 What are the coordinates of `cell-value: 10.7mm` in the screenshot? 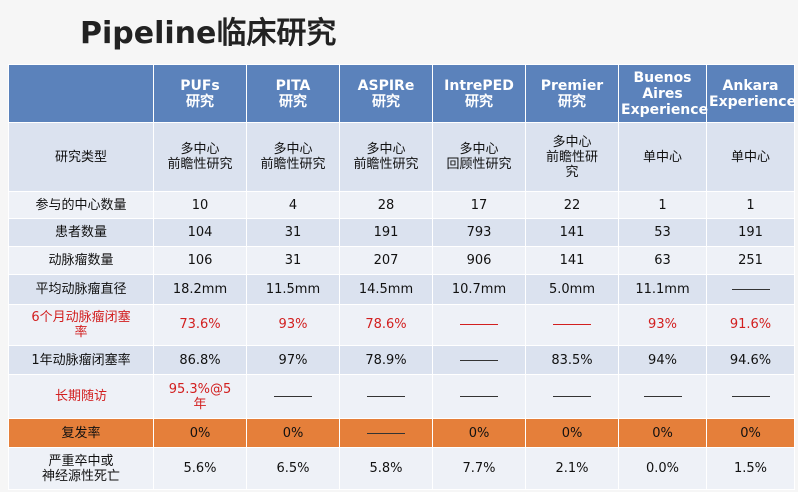 It's located at (479, 289).